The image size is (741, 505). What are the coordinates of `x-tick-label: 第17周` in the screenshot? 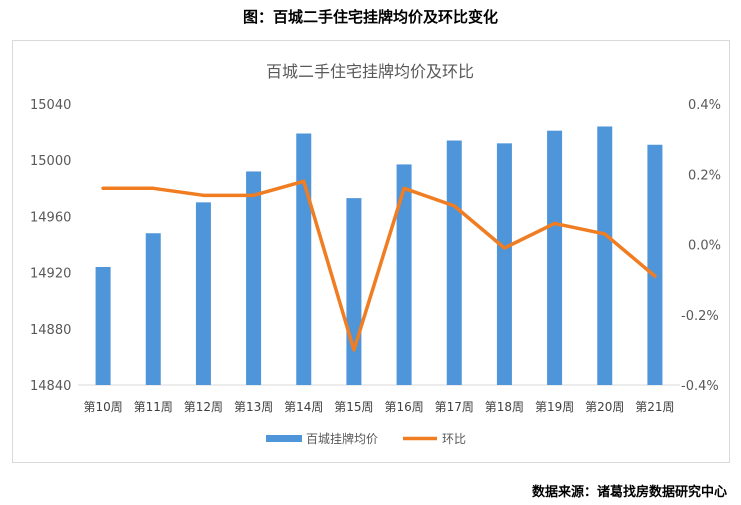 It's located at (454, 407).